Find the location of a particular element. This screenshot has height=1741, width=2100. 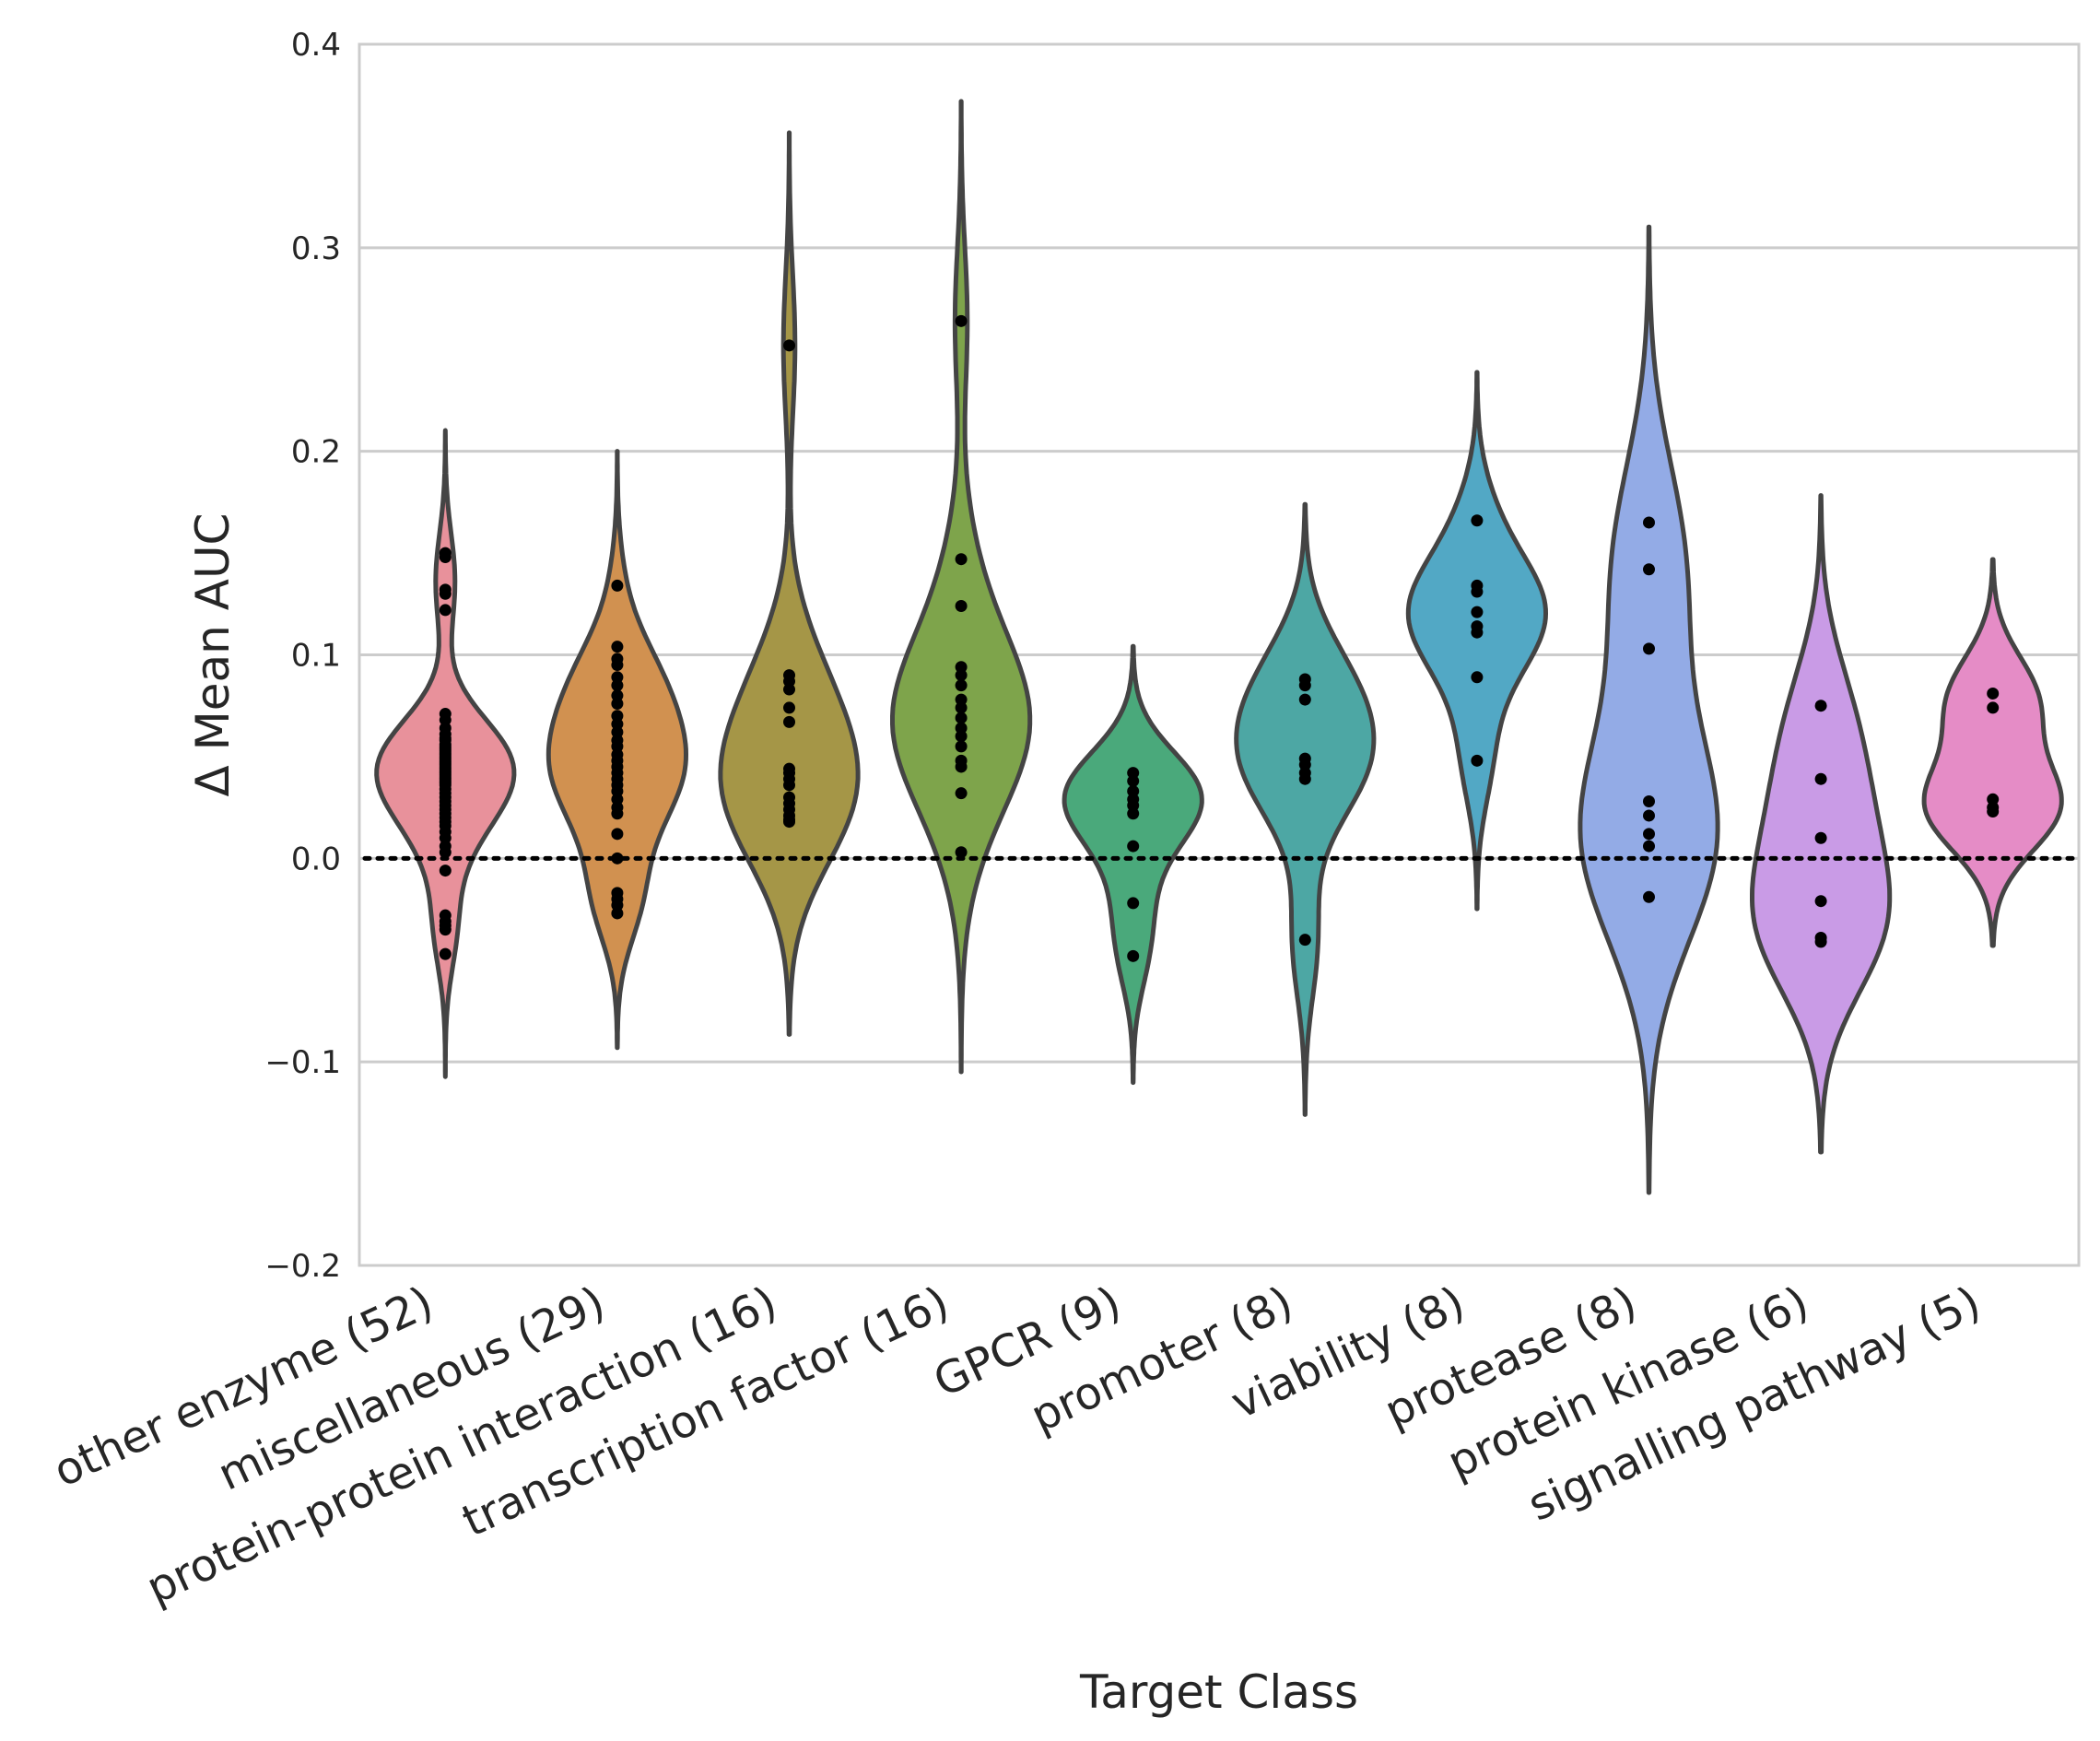

y-tick-label: 0.1 is located at coordinates (316, 656).